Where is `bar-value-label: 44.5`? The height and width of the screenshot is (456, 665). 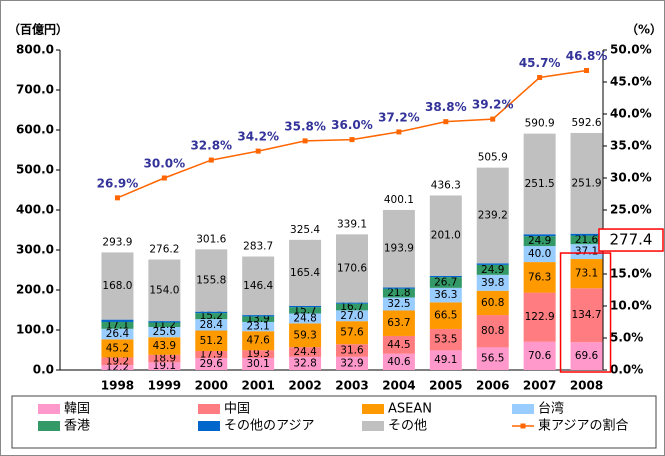 bar-value-label: 44.5 is located at coordinates (398, 345).